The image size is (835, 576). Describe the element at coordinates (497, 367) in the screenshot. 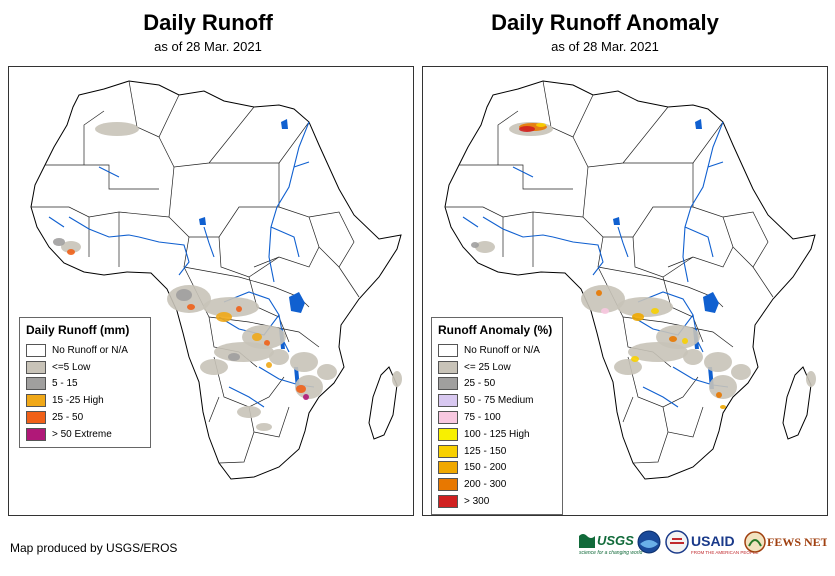

I see `legend-item: <= 25 Low` at that location.